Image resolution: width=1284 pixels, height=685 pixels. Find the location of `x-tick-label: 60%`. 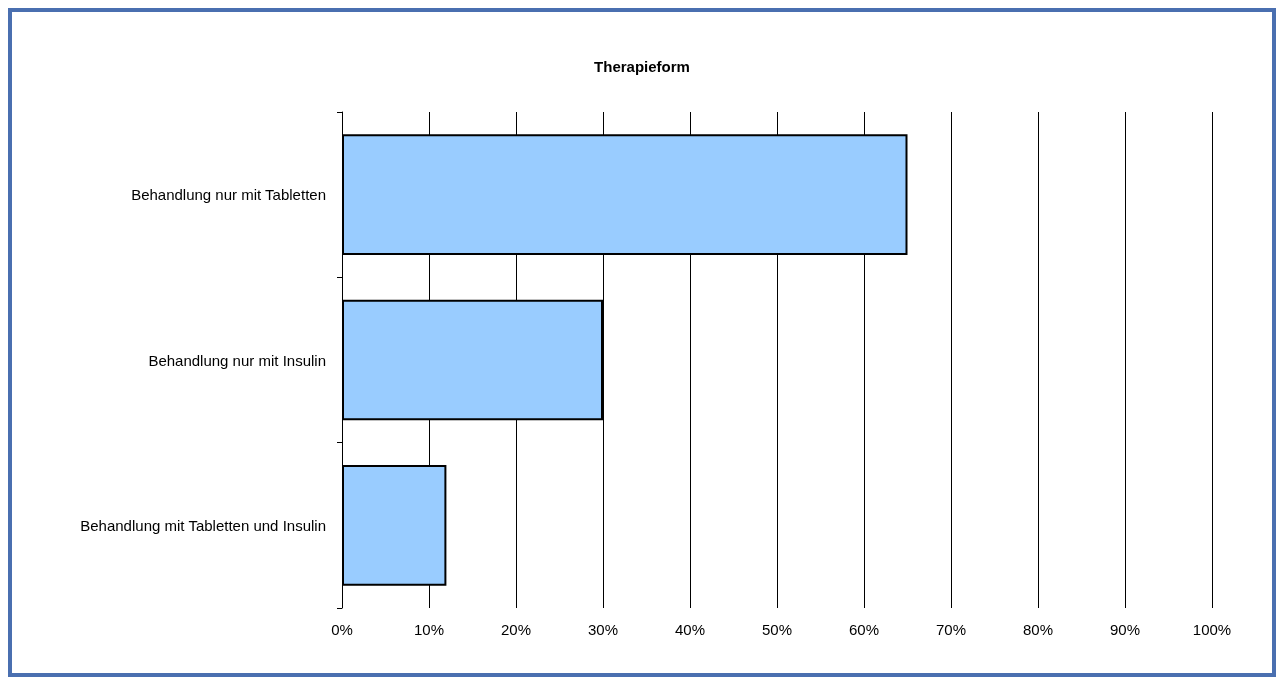

x-tick-label: 60% is located at coordinates (864, 629).